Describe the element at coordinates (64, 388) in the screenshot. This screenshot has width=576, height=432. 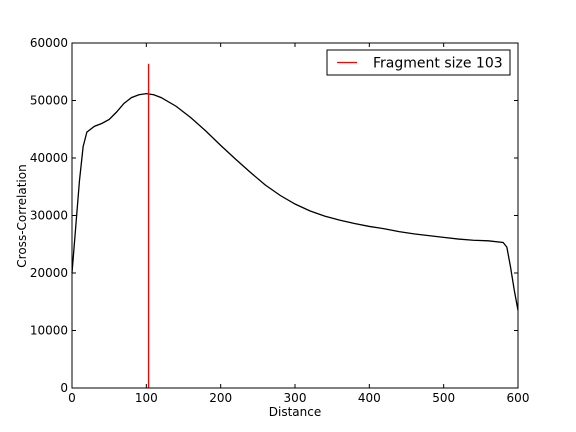
I see `y-tick-label: 0` at that location.